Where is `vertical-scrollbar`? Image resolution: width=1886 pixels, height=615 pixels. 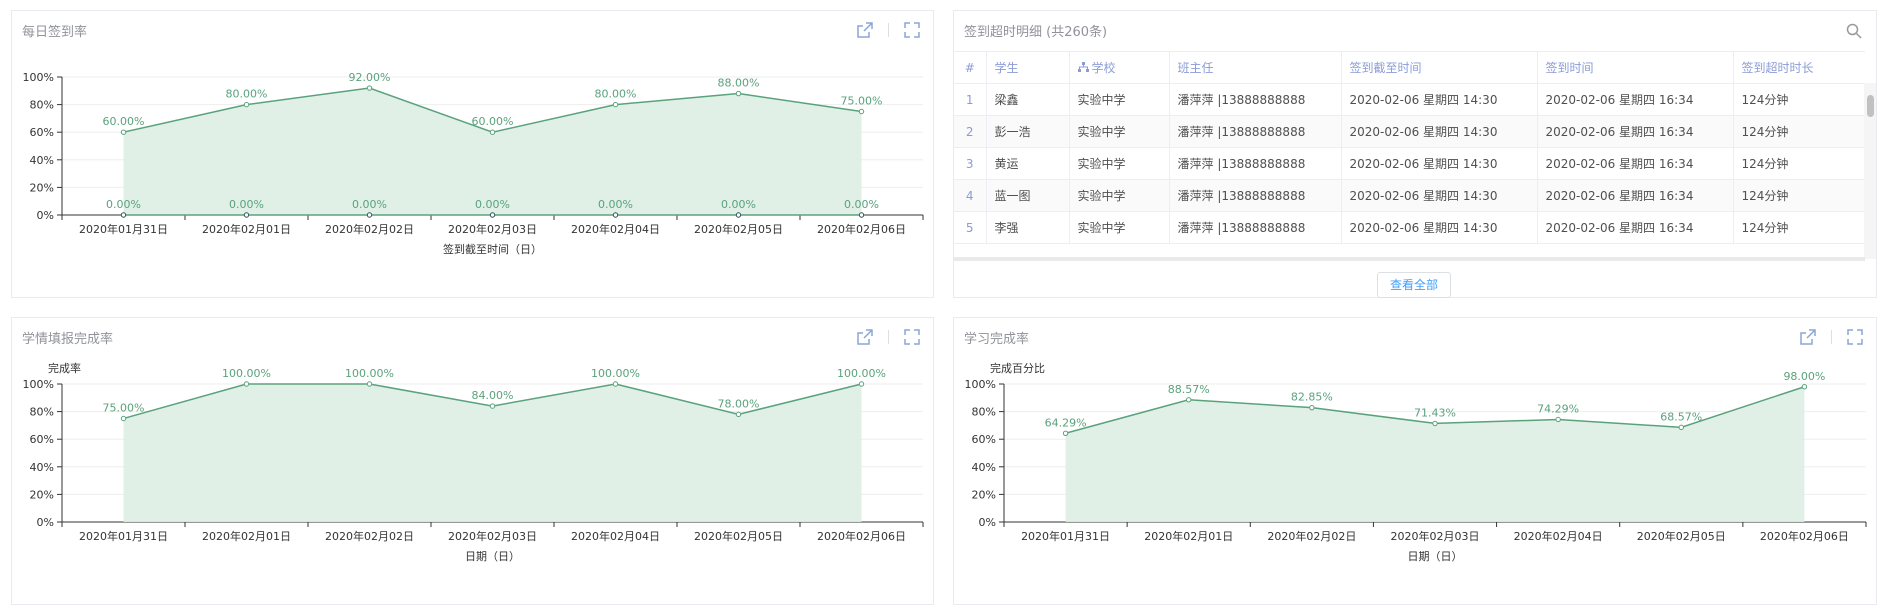 vertical-scrollbar is located at coordinates (1870, 171).